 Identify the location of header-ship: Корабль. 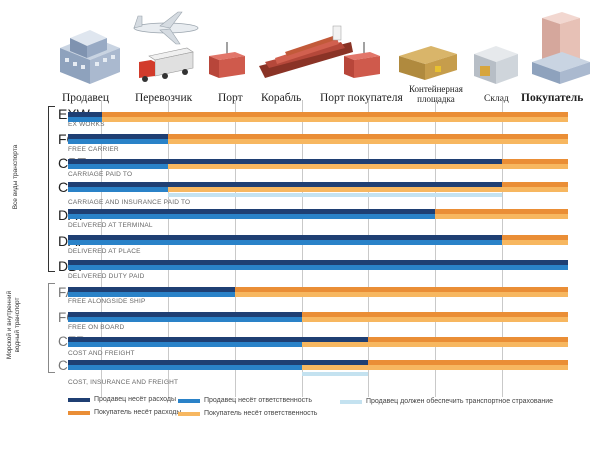
(281, 98).